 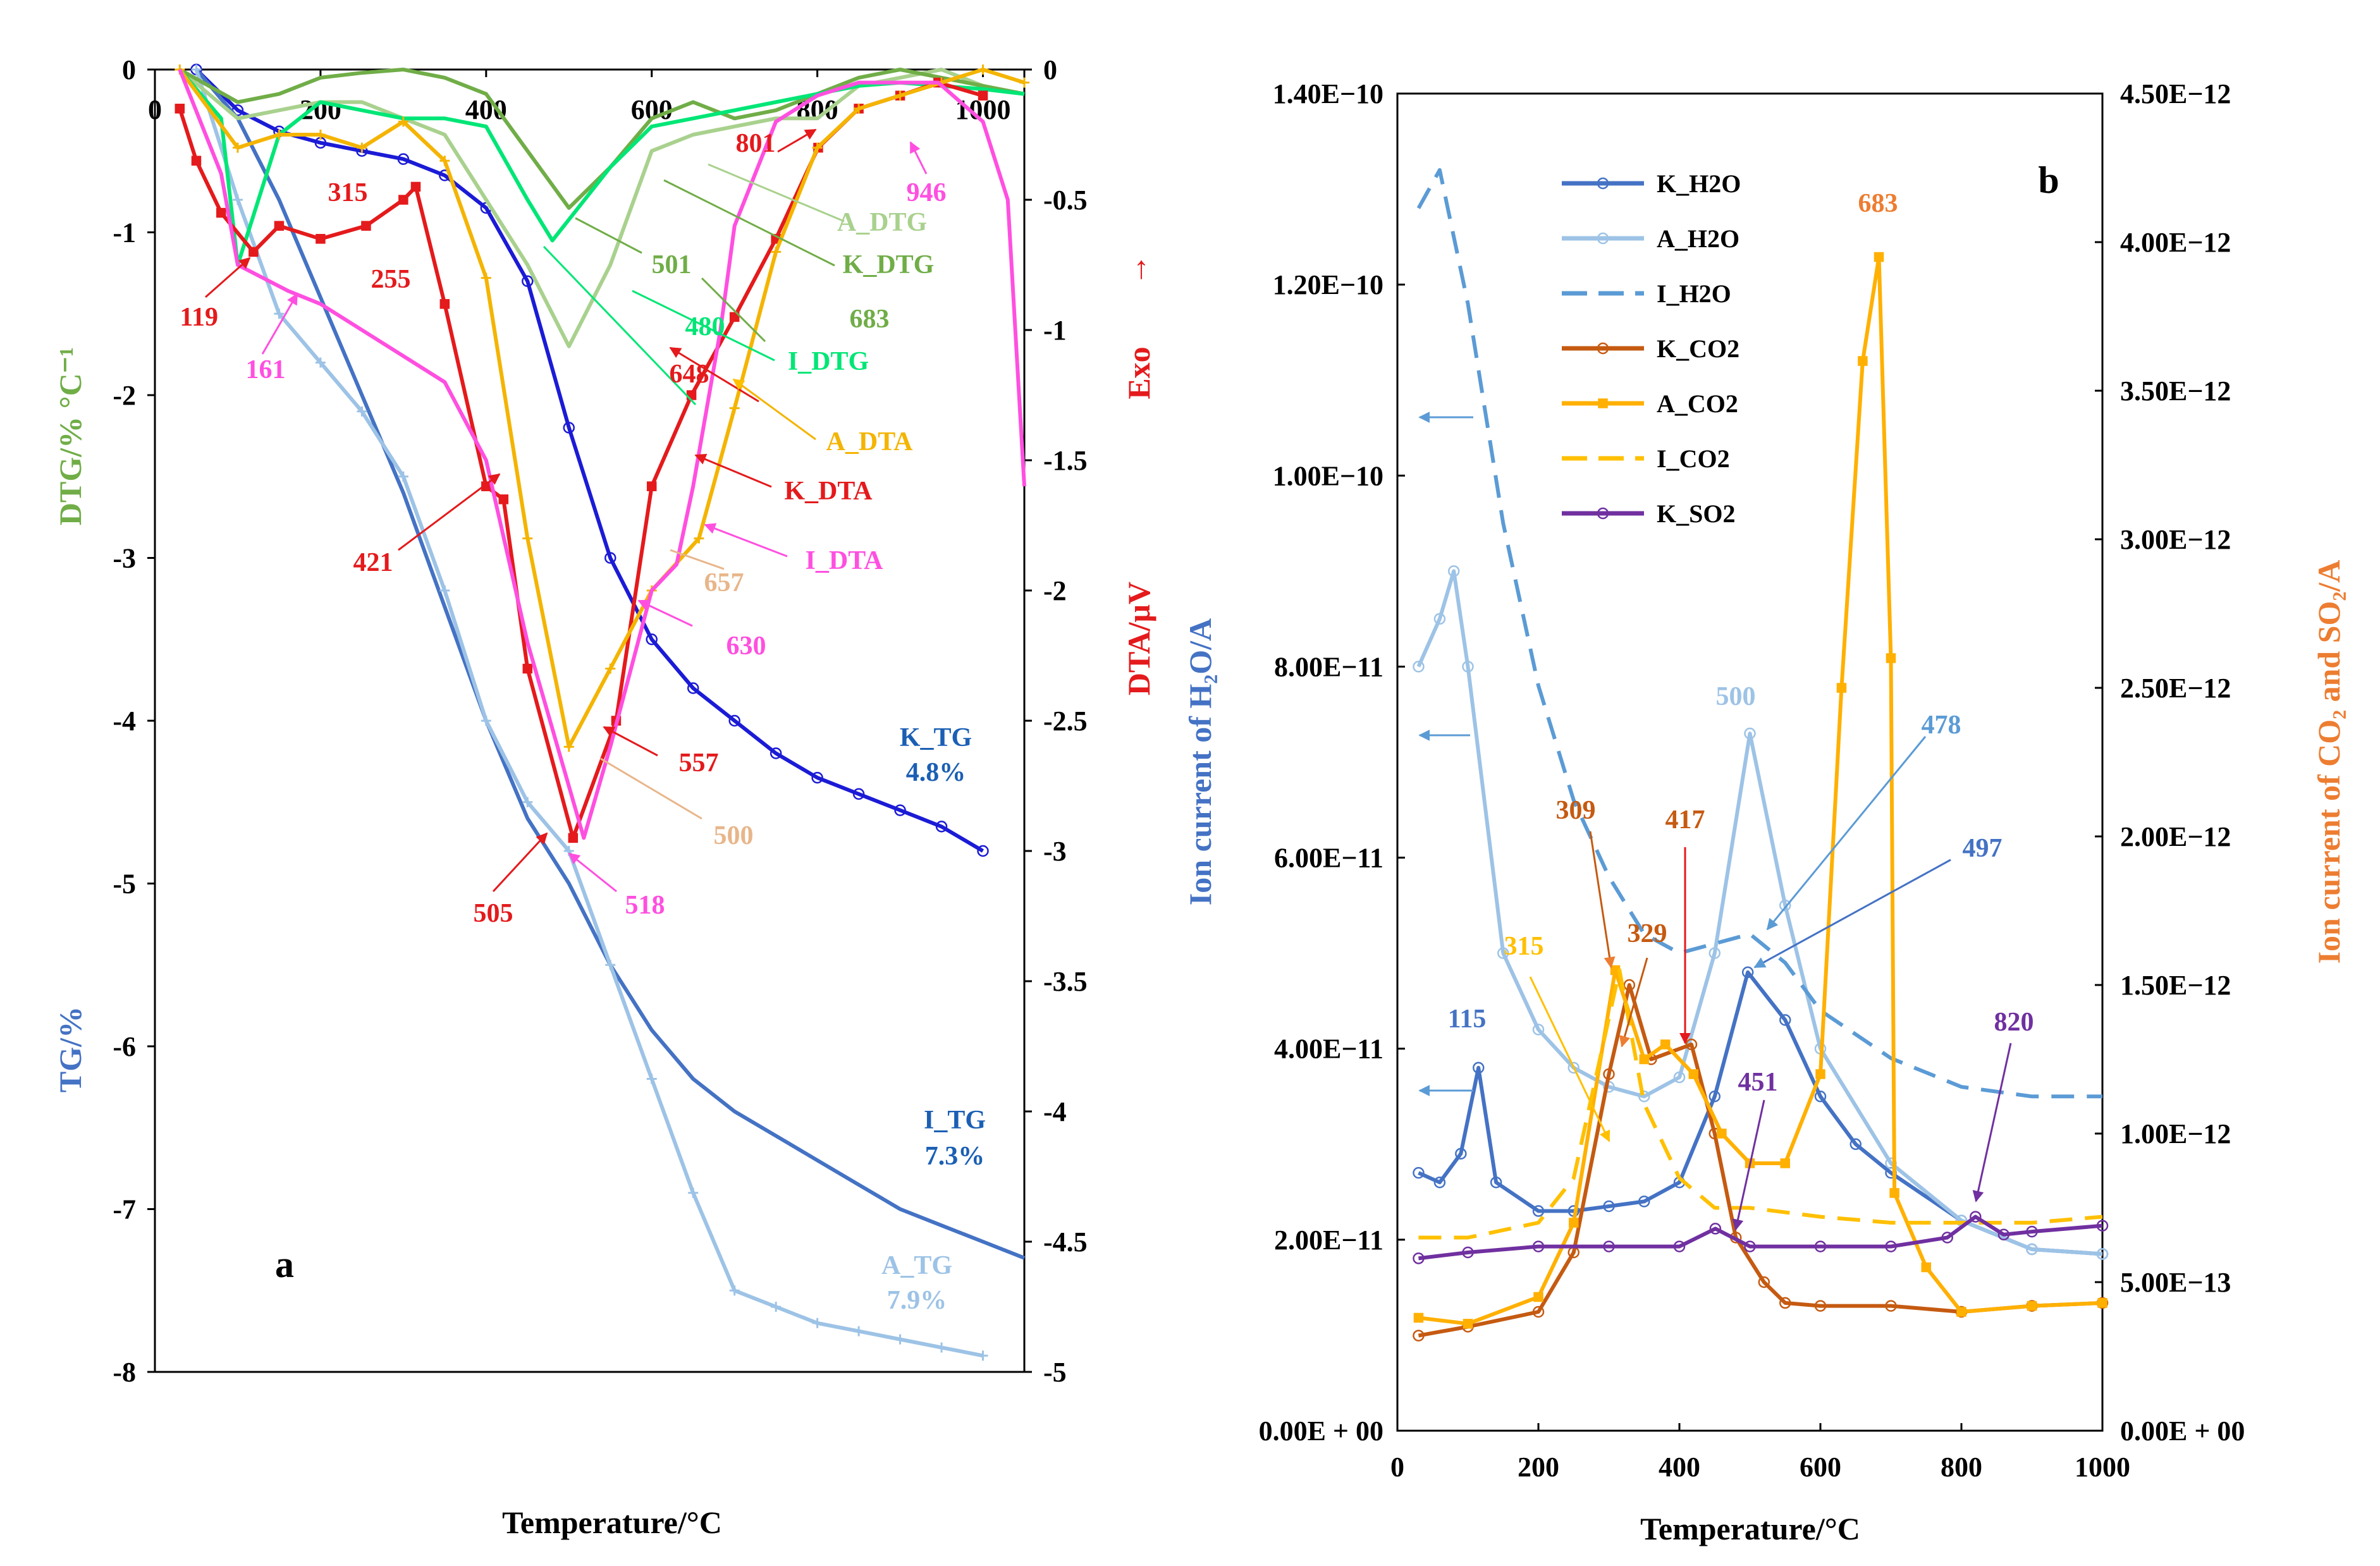 I want to click on annotation-500: 500, so click(x=734, y=835).